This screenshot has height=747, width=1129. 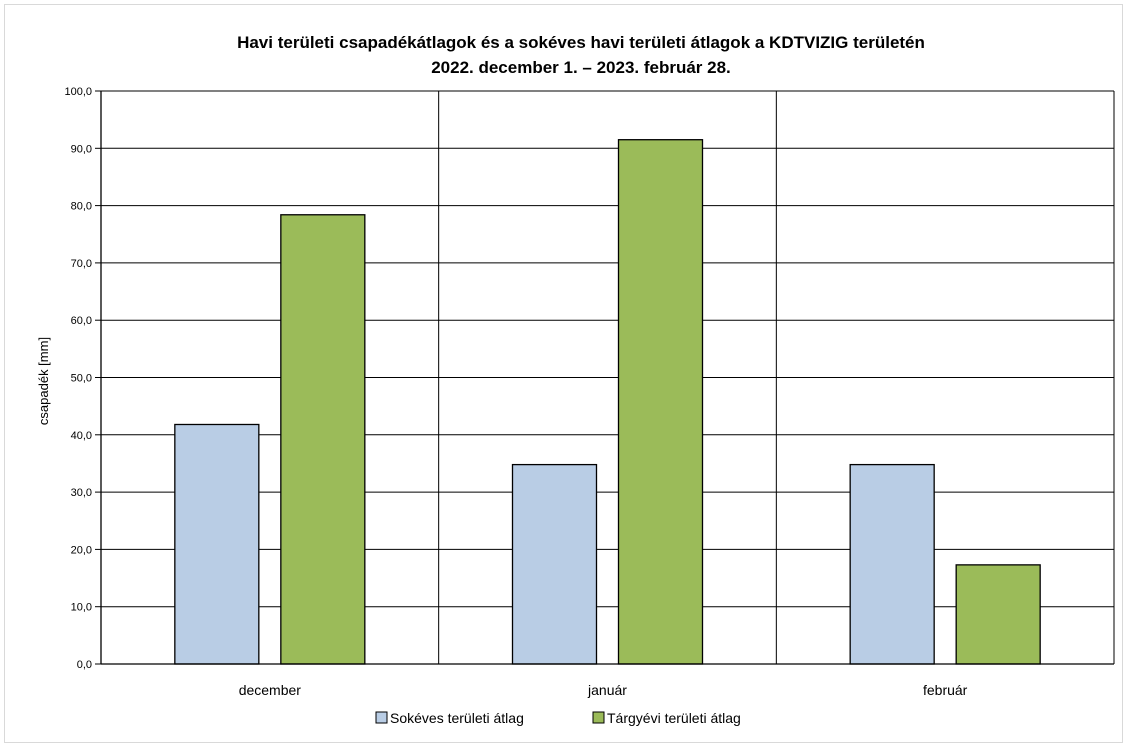 I want to click on y-tick-label: 90,0, so click(x=81, y=149).